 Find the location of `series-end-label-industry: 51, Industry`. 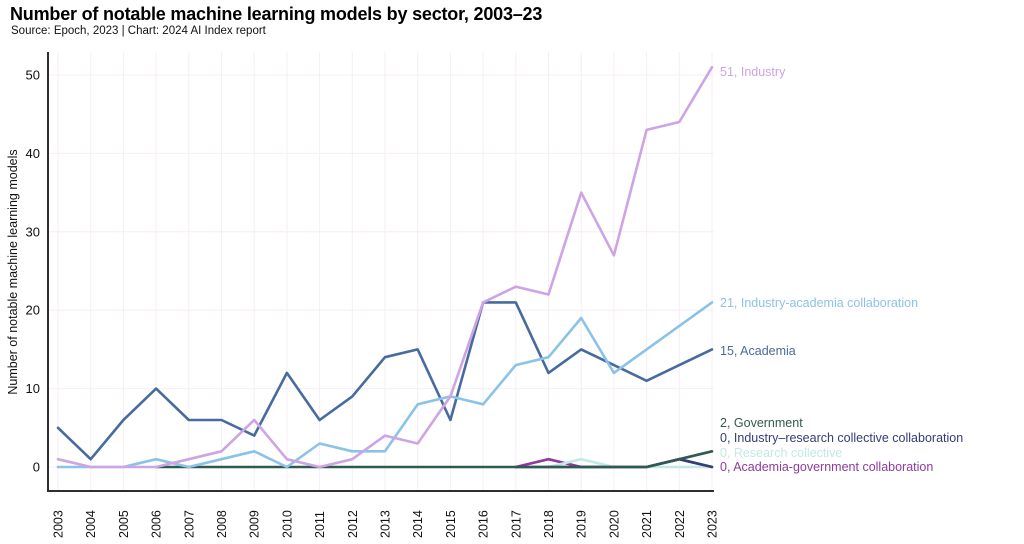

series-end-label-industry: 51, Industry is located at coordinates (753, 72).